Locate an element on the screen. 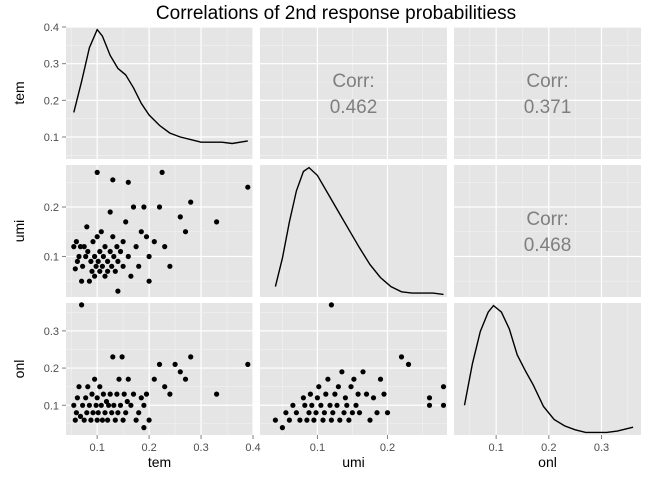 The width and height of the screenshot is (672, 480). panel-onl-onl is located at coordinates (547, 369).